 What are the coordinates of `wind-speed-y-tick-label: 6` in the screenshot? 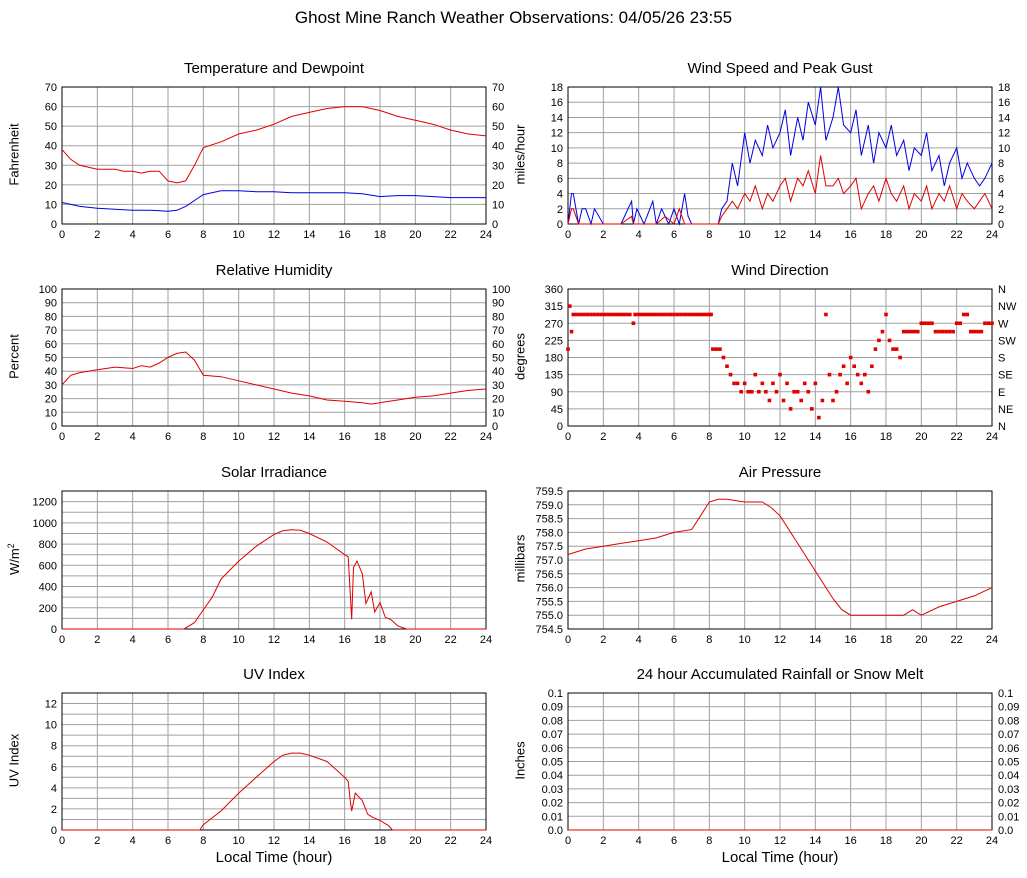 It's located at (560, 179).